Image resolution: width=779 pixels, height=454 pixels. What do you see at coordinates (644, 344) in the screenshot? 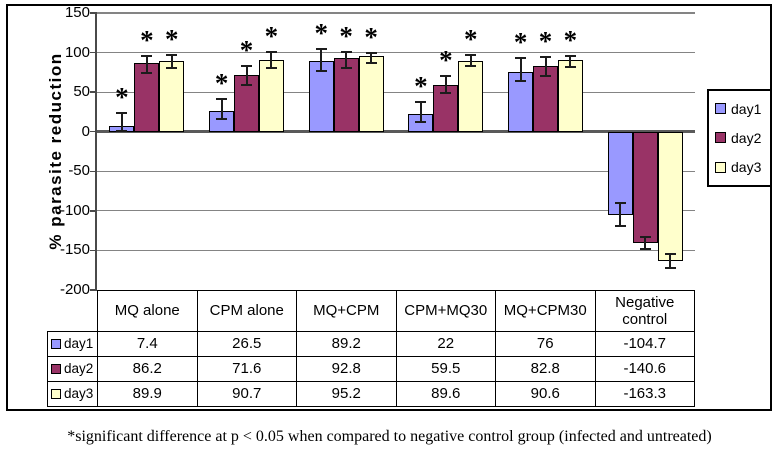
I see `table-cell: -104.7` at bounding box center [644, 344].